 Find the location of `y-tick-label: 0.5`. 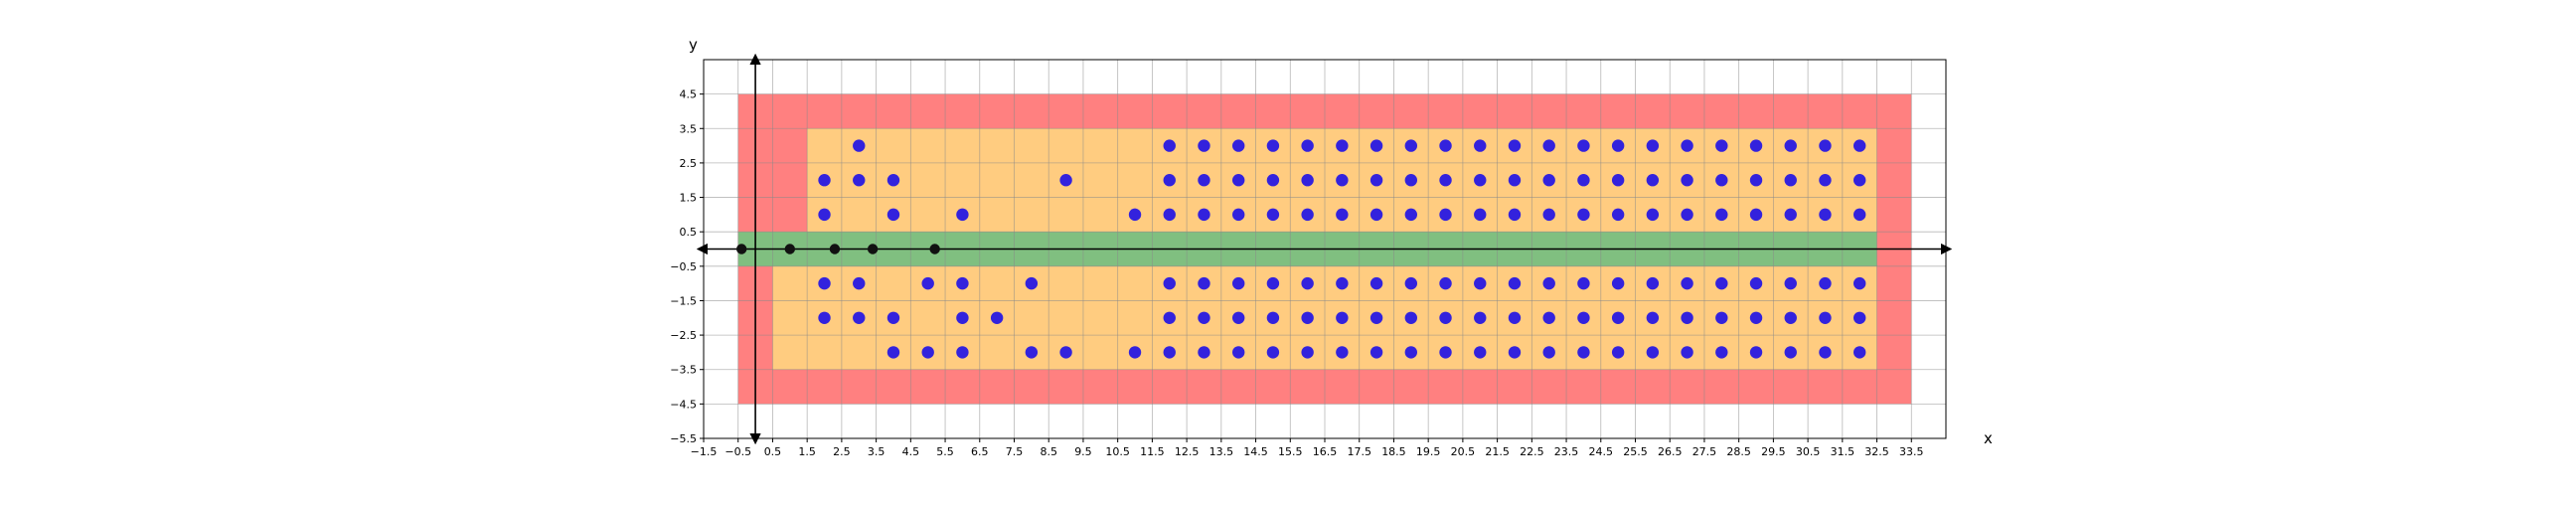

y-tick-label: 0.5 is located at coordinates (689, 232).